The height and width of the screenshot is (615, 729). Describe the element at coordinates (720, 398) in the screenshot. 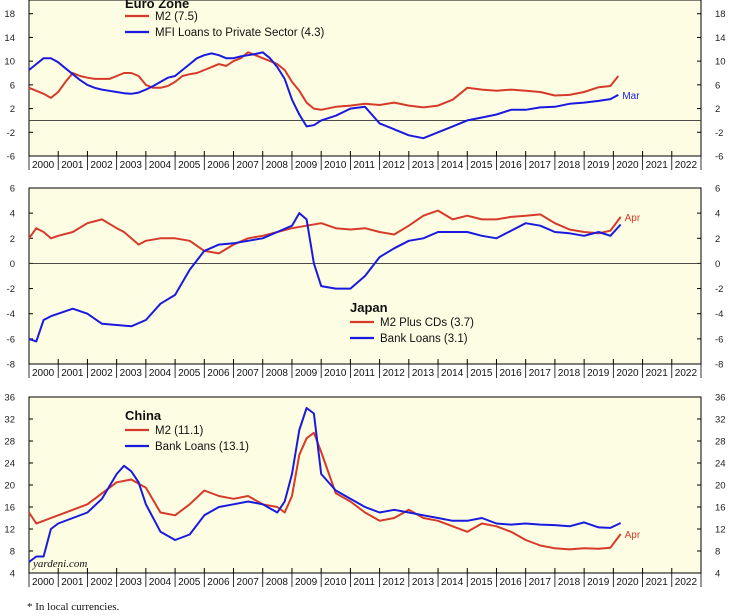

I see `y-tick-label-right: 36` at that location.